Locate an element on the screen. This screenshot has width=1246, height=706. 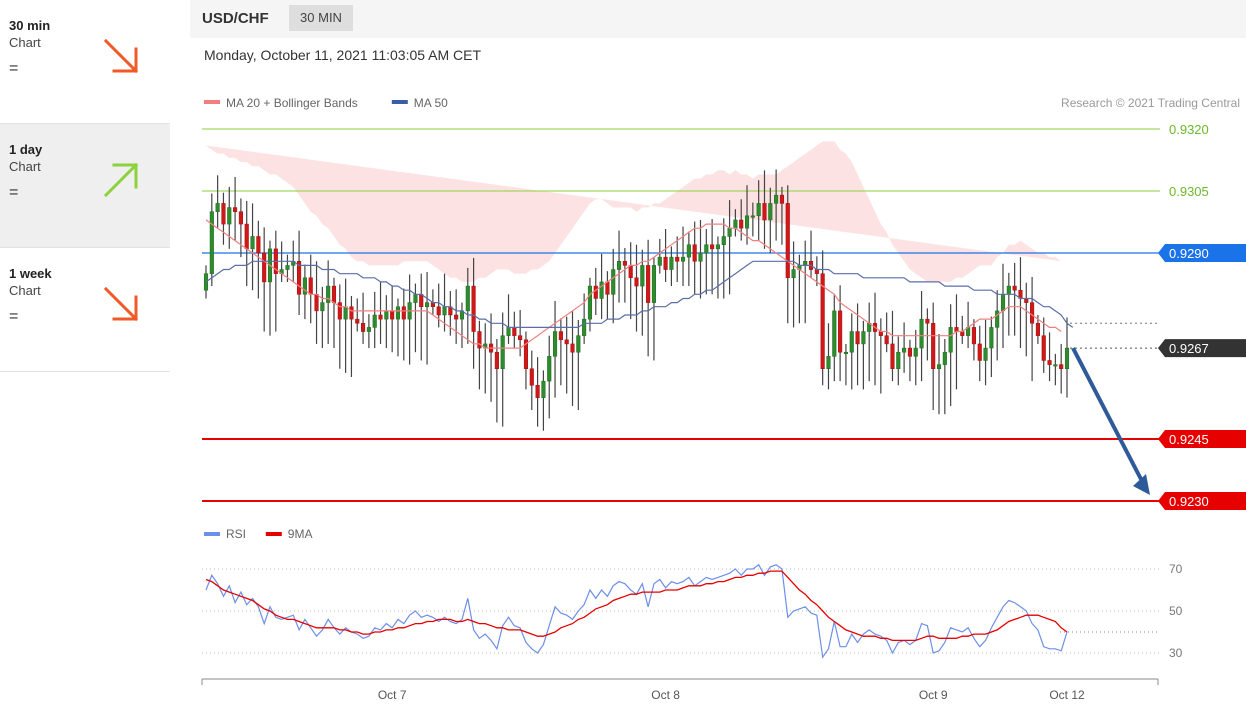
rsi-tick-50: 50 is located at coordinates (1176, 611).